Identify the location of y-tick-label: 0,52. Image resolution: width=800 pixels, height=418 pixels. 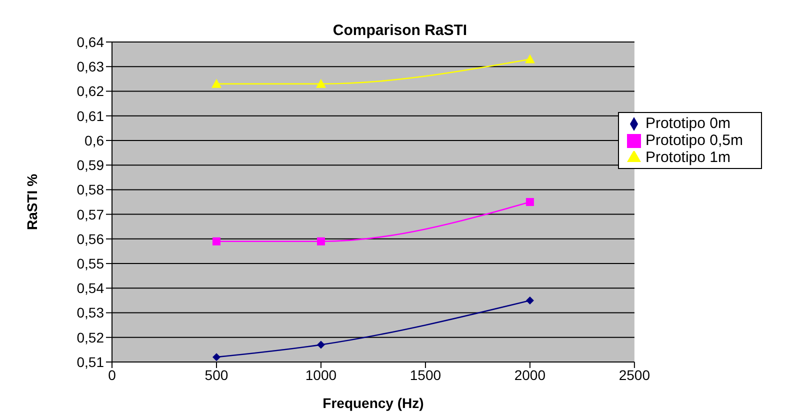
(90, 337).